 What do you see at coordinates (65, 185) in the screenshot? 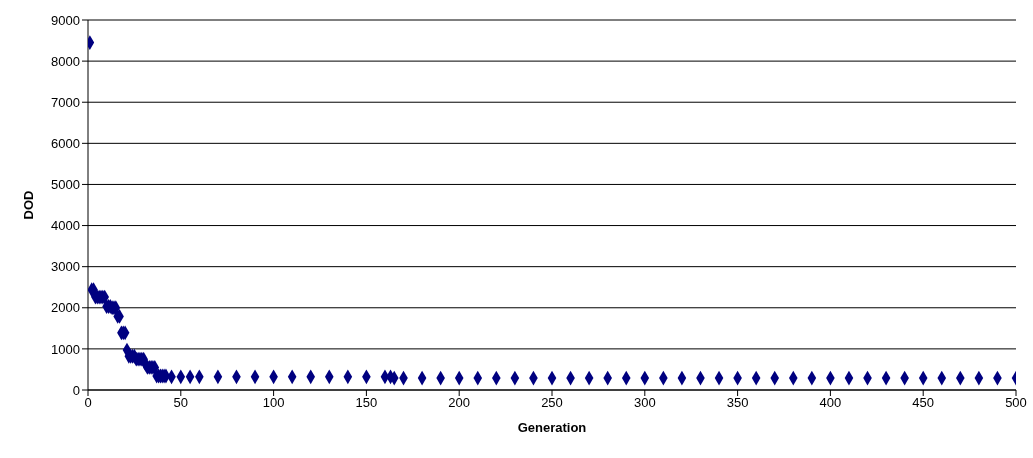
I see `y-tick-label: 5000` at bounding box center [65, 185].